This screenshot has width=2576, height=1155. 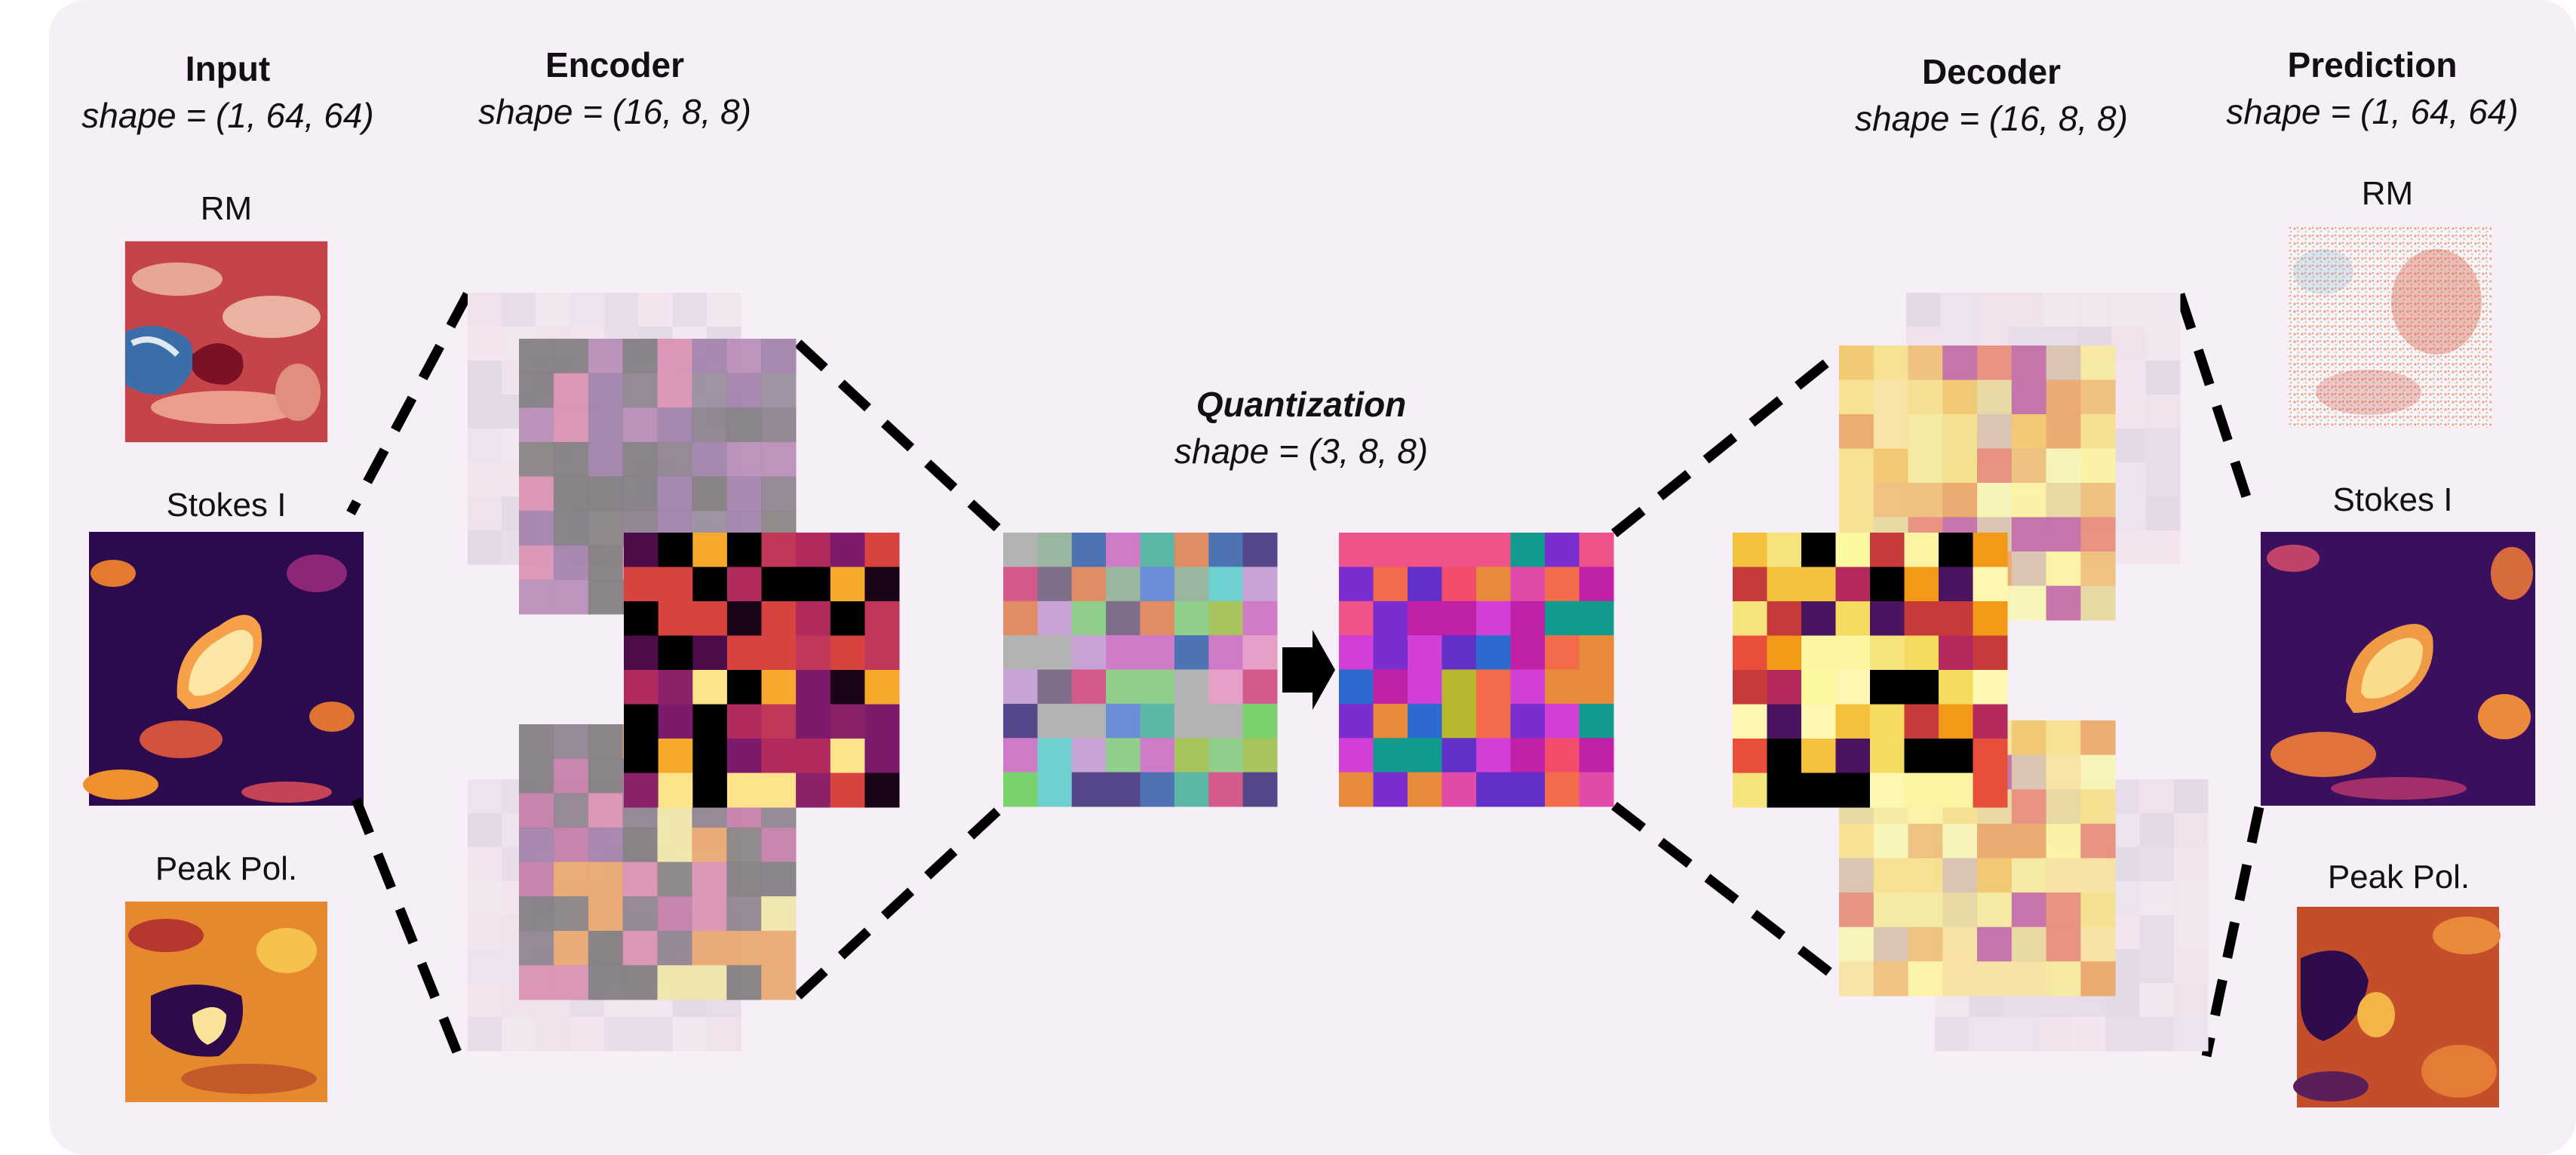 What do you see at coordinates (1991, 71) in the screenshot?
I see `decoder-title: Decoder` at bounding box center [1991, 71].